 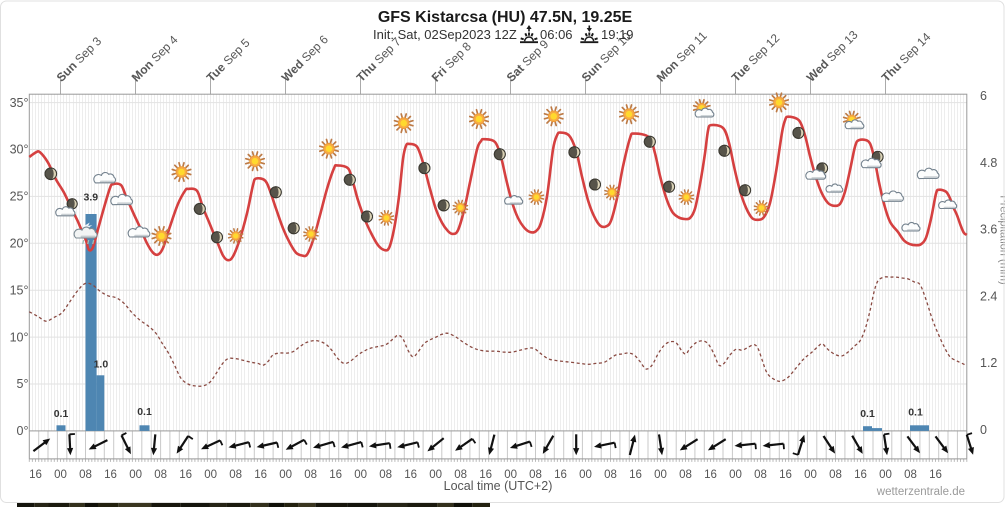 I want to click on svg-text: 2.4, so click(x=988, y=296).